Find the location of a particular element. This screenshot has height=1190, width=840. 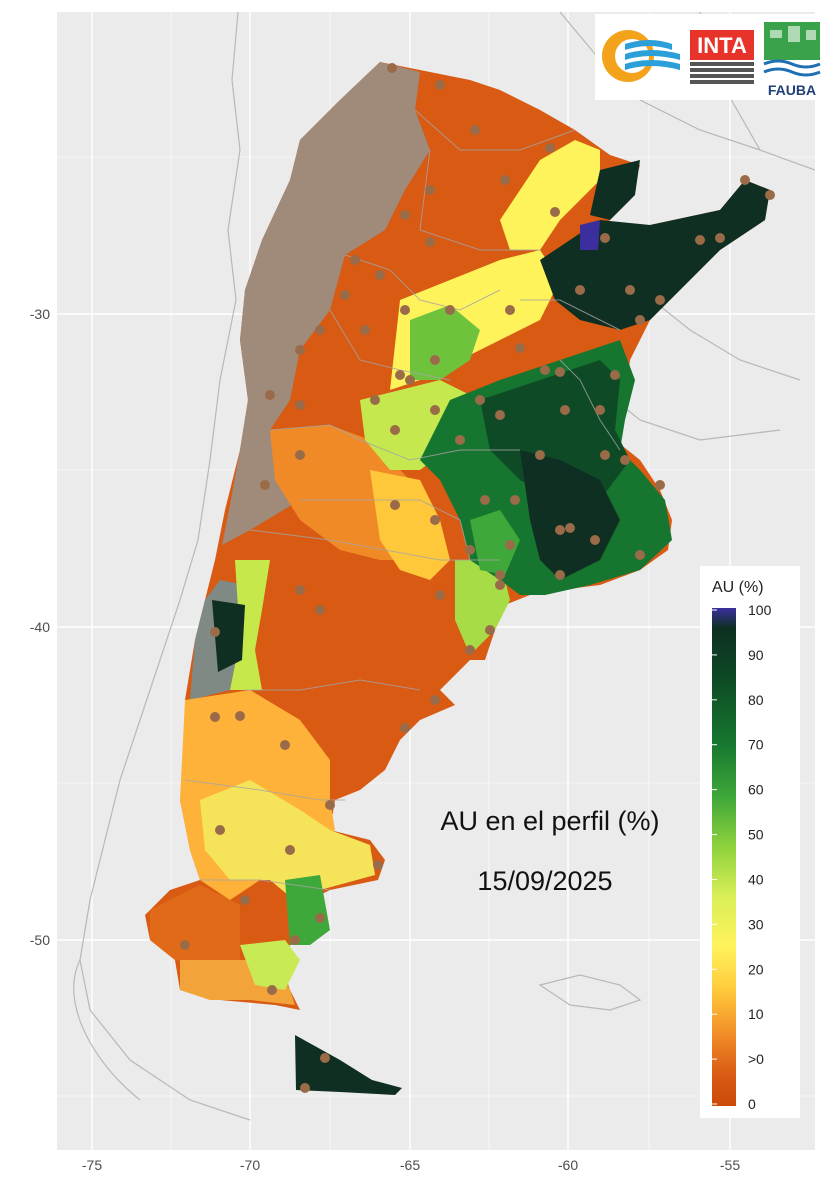

x-axis: -75 -70 -65 -60 -55 is located at coordinates (411, 1165).